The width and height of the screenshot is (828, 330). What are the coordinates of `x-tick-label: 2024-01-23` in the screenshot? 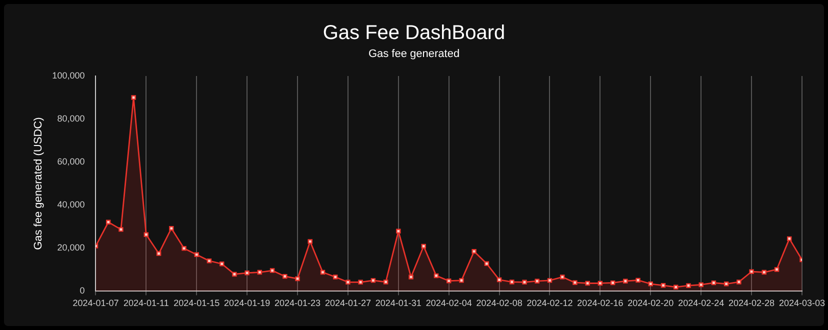 It's located at (297, 303).